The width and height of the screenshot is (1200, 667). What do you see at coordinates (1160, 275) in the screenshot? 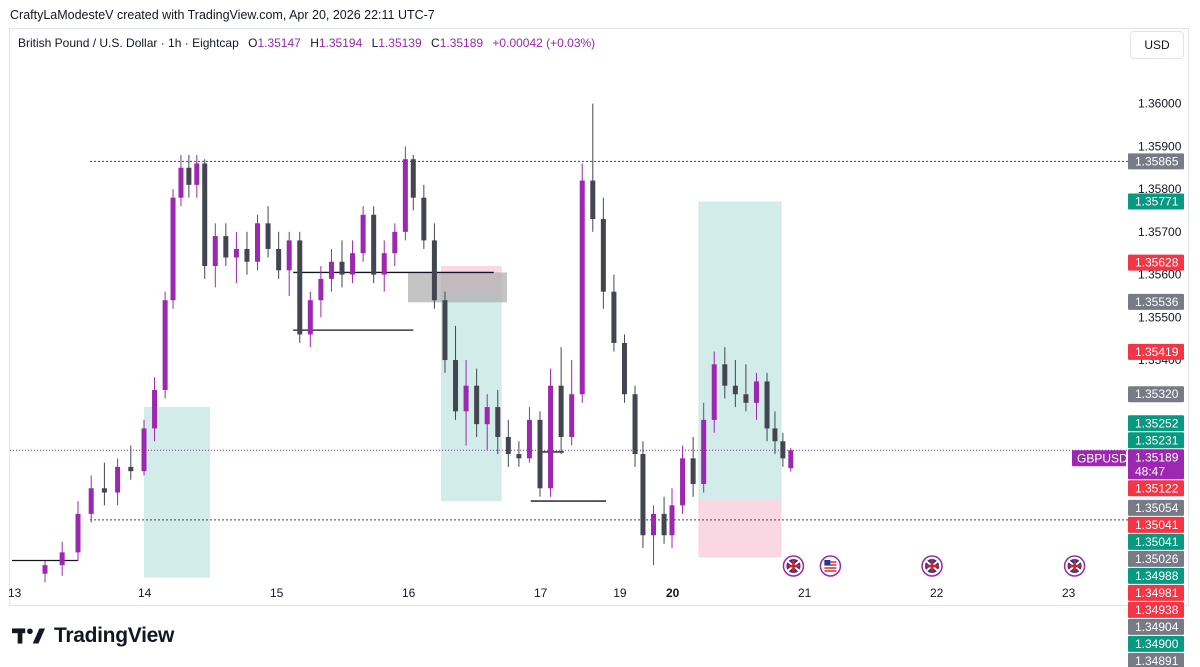
I see `y-tick-4: 1.35600` at bounding box center [1160, 275].